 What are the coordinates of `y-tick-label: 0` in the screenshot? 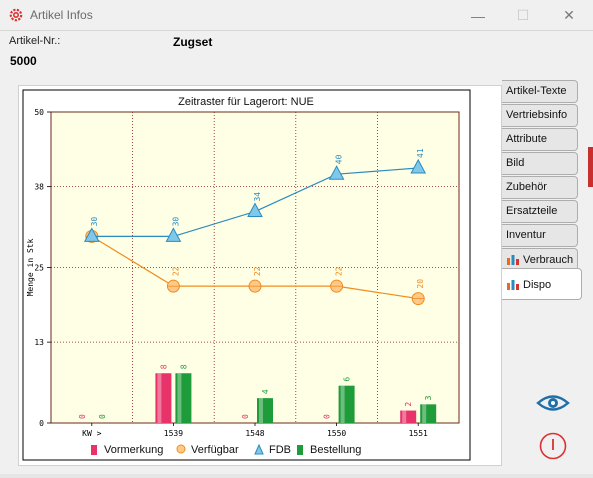 It's located at (41, 423).